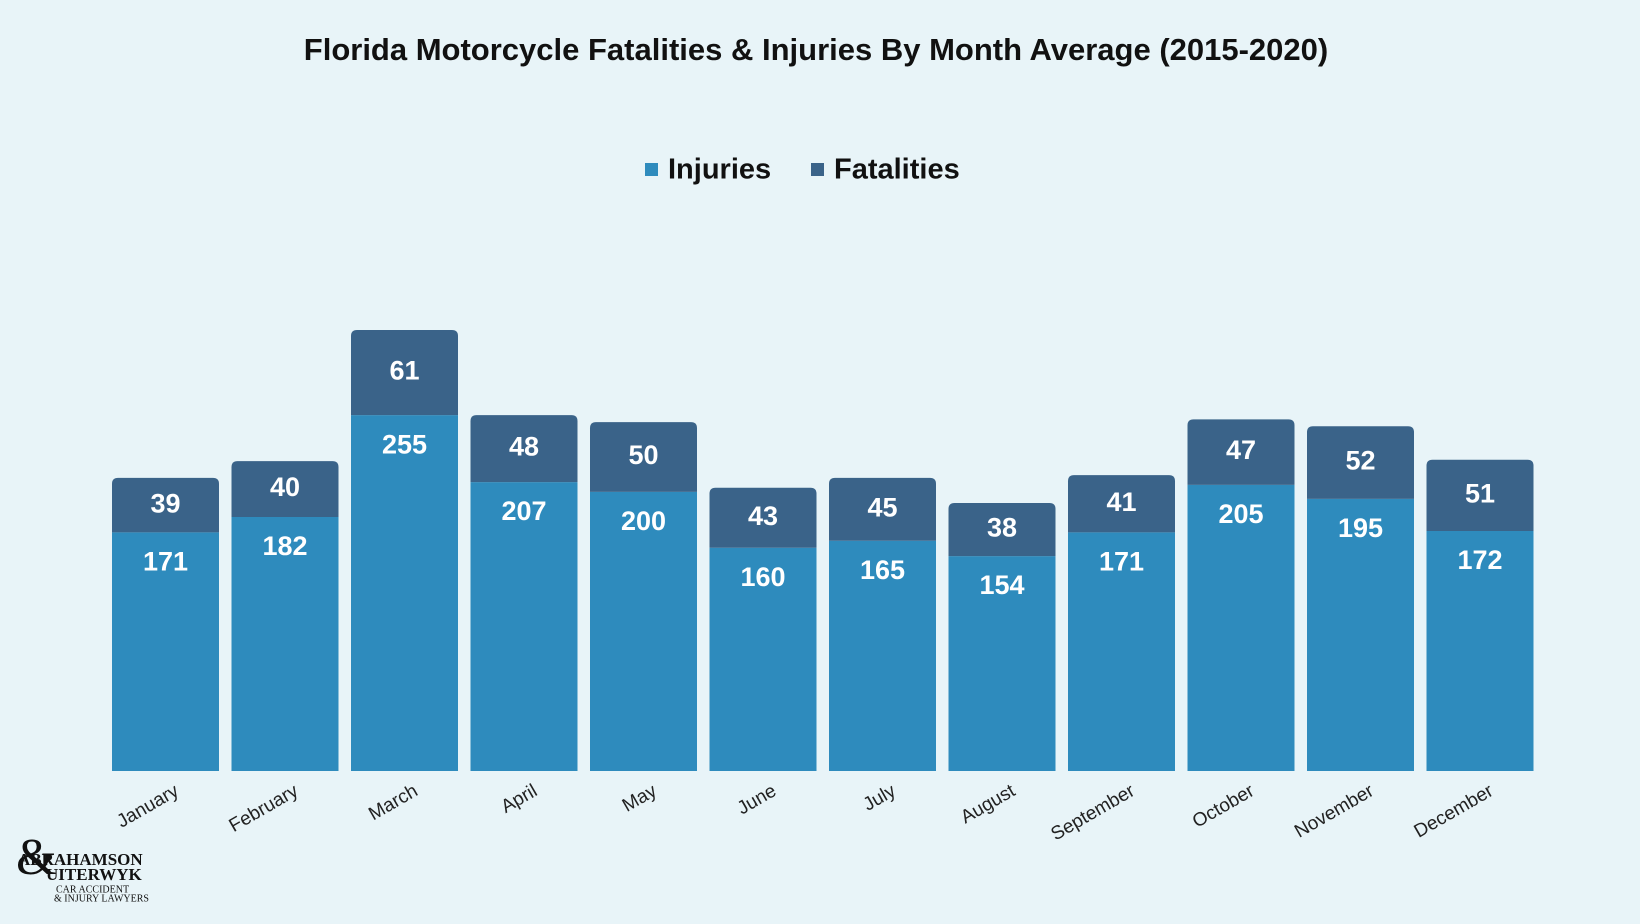  Describe the element at coordinates (897, 170) in the screenshot. I see `legend-label: Fatalities` at that location.